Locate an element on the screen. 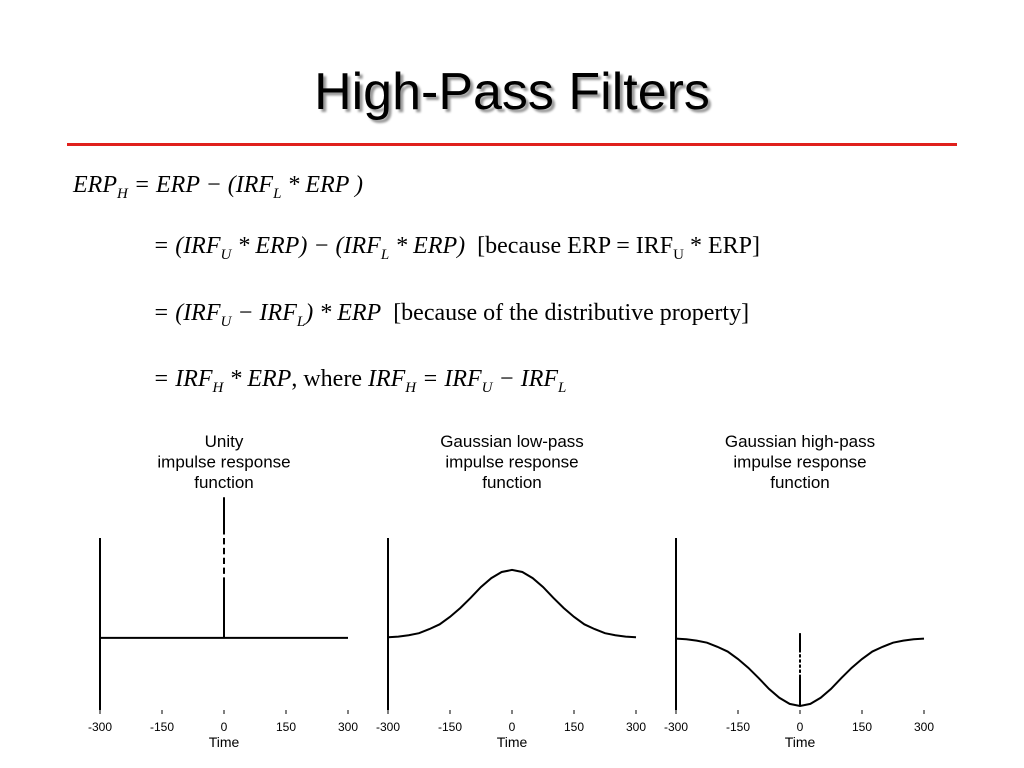  equation-text: [because of the distributive property] is located at coordinates (565, 313).